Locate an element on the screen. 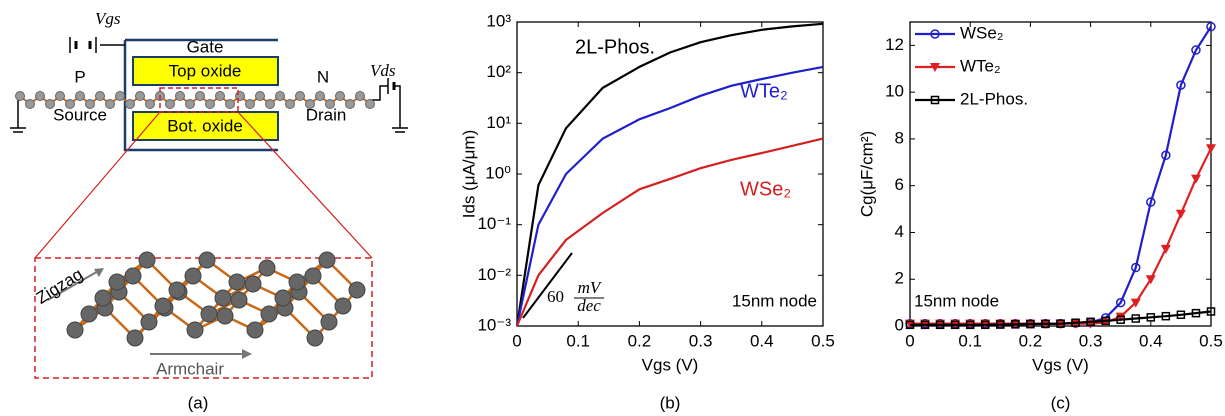  zigzag-label: Zigzag is located at coordinates (59, 286).